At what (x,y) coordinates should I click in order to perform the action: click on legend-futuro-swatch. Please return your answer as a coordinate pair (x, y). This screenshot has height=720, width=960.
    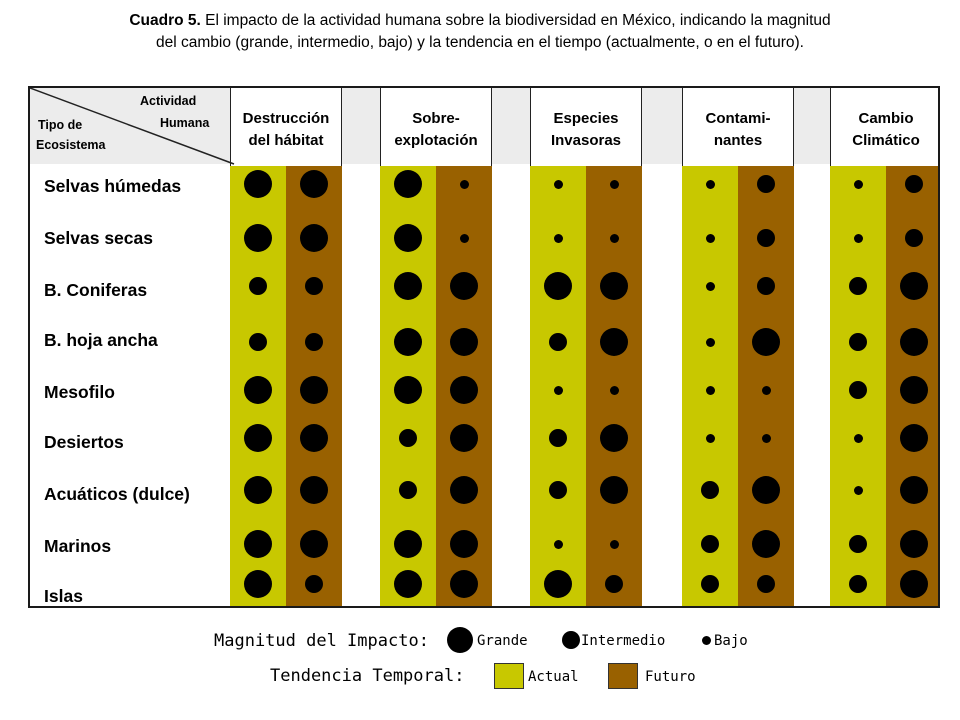
    Looking at the image, I should click on (623, 676).